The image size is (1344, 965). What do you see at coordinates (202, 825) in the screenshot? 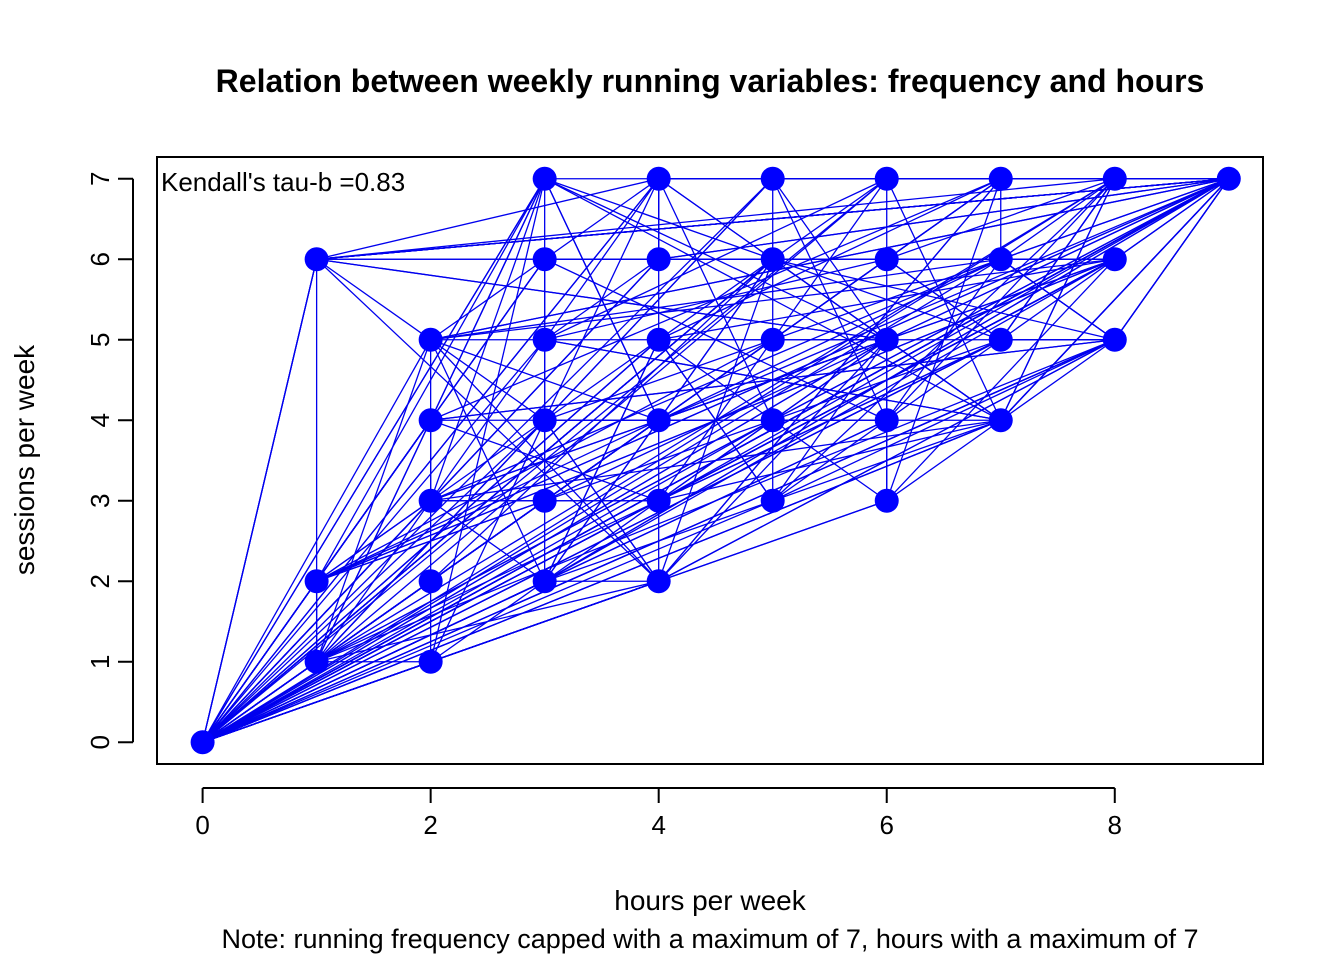
I see `x-tick-label: 0` at bounding box center [202, 825].